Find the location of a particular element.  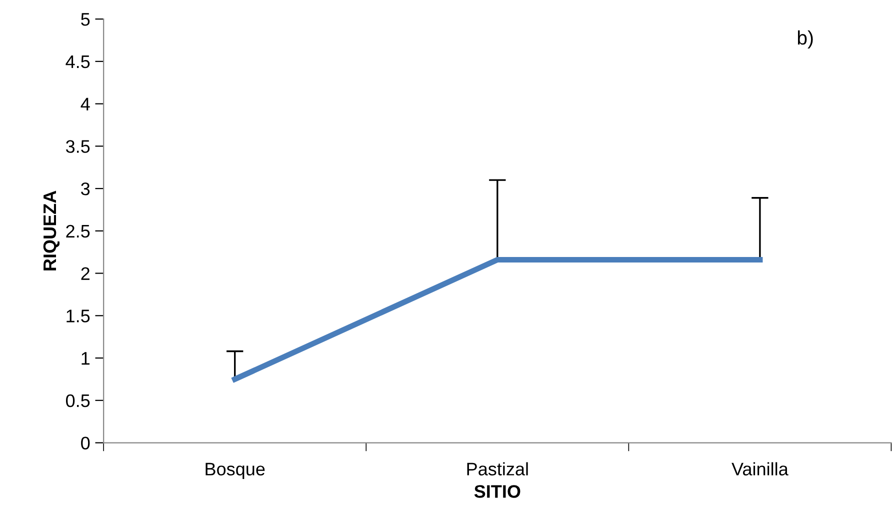

annotation: b) is located at coordinates (805, 39).